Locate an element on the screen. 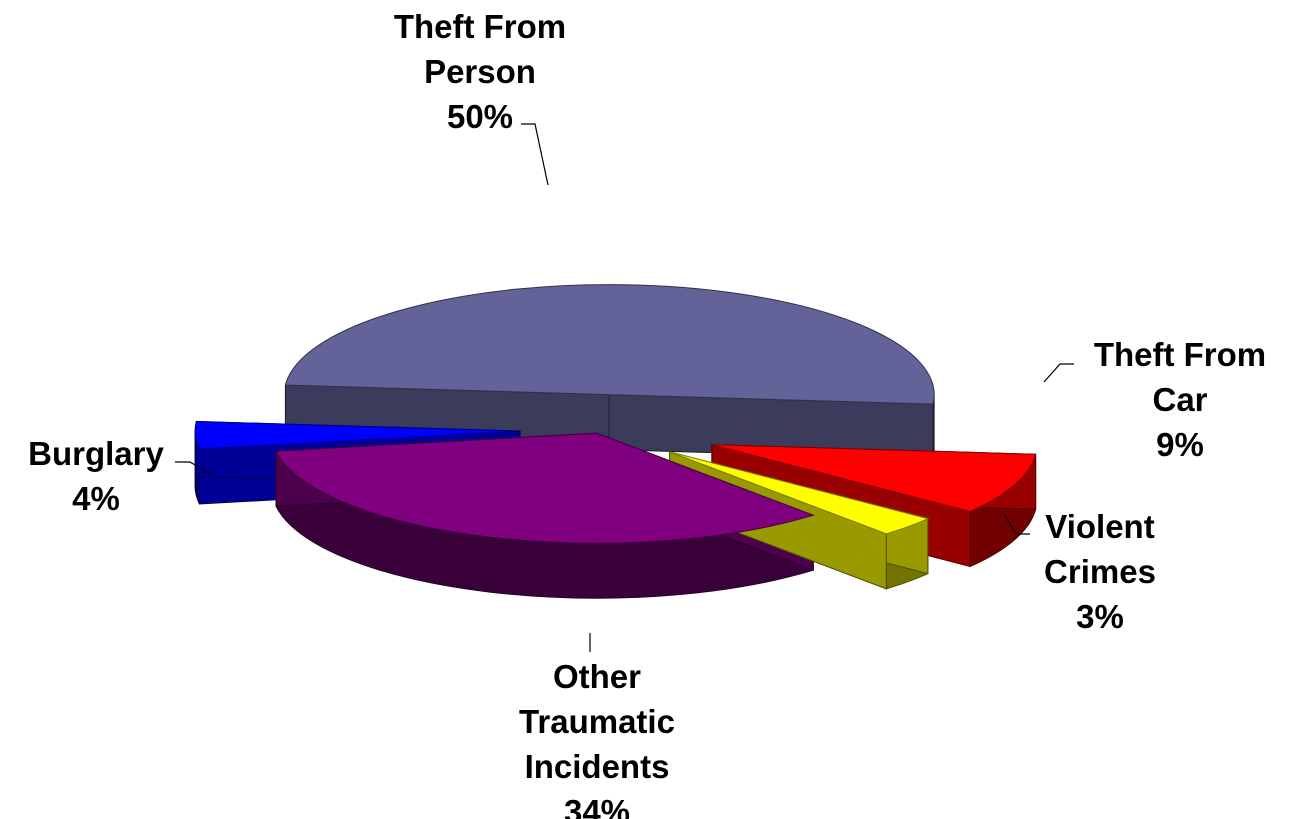 Image resolution: width=1295 pixels, height=819 pixels. slice-label-line: Traumatic is located at coordinates (597, 721).